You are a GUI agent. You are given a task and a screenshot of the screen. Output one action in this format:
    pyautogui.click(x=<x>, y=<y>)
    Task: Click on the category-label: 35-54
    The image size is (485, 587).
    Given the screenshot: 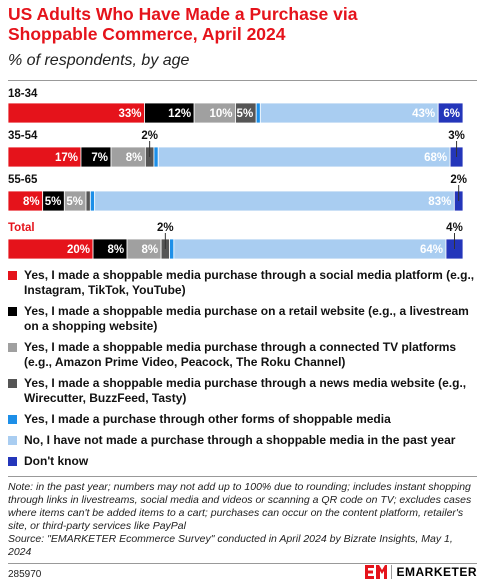 What is the action you would take?
    pyautogui.click(x=23, y=136)
    